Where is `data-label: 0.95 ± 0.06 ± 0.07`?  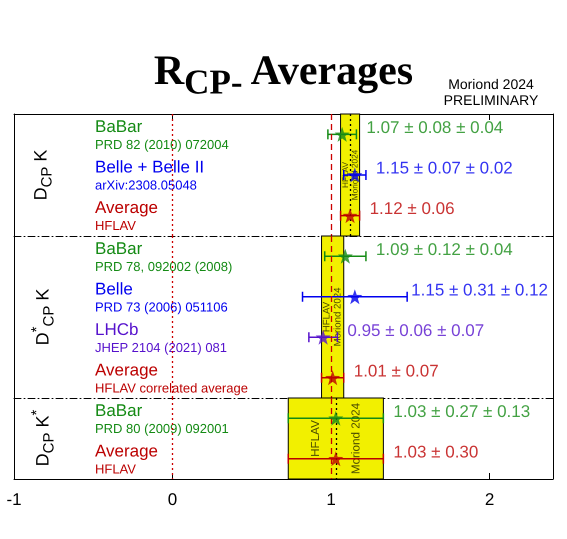 data-label: 0.95 ± 0.06 ± 0.07 is located at coordinates (415, 330).